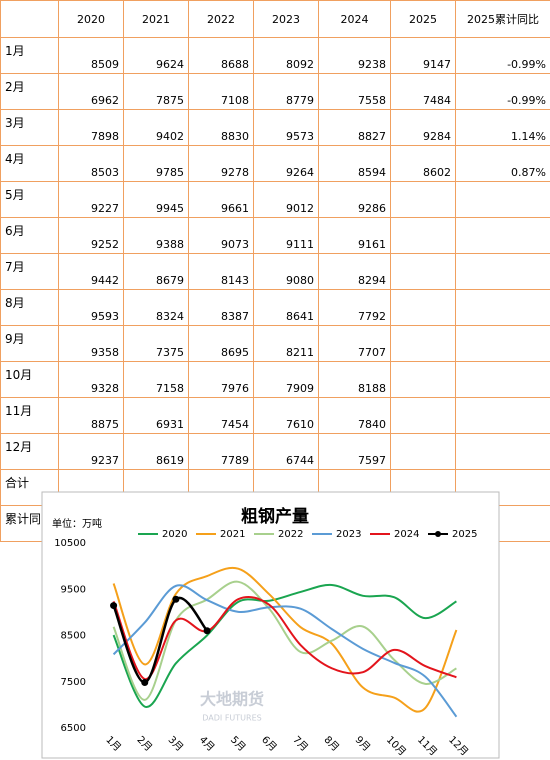 The height and width of the screenshot is (760, 550). I want to click on table-cell: 6962, so click(91, 91).